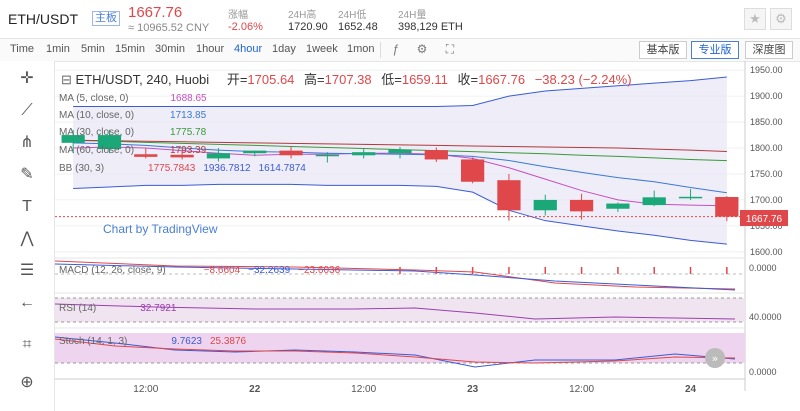  What do you see at coordinates (765, 317) in the screenshot?
I see `rsi-axis-label: 40.0000` at bounding box center [765, 317].